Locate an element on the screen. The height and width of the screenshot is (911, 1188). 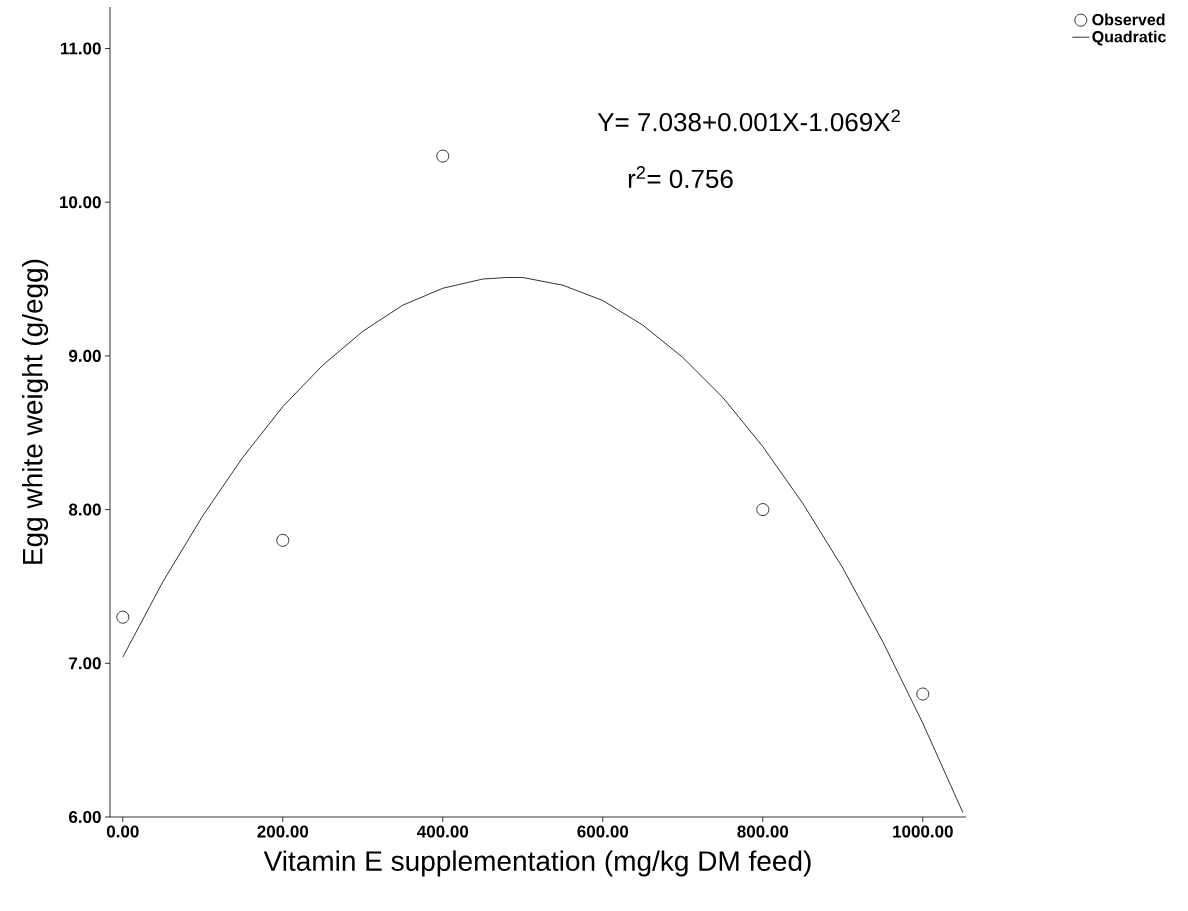
x-tick-label: 400.00 is located at coordinates (443, 831).